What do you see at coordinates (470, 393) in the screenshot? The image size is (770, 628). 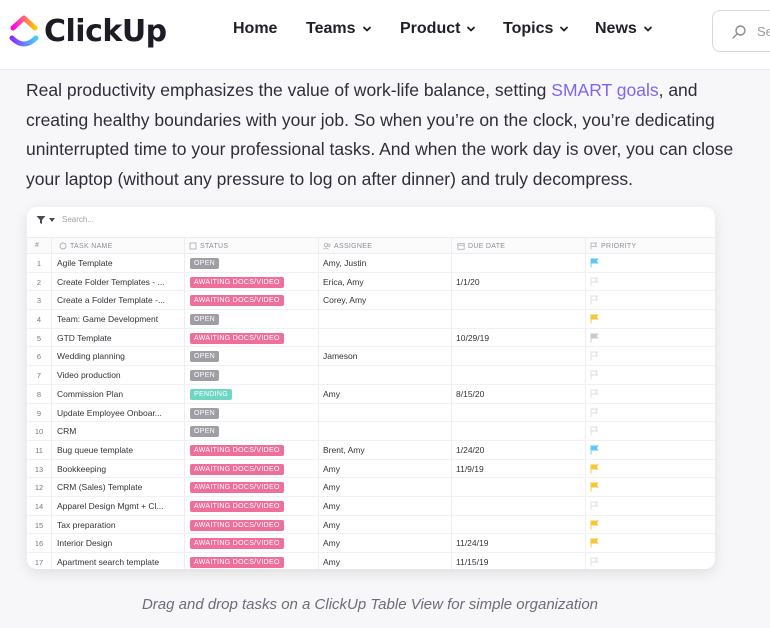 I see `due-date: 8/15/20` at bounding box center [470, 393].